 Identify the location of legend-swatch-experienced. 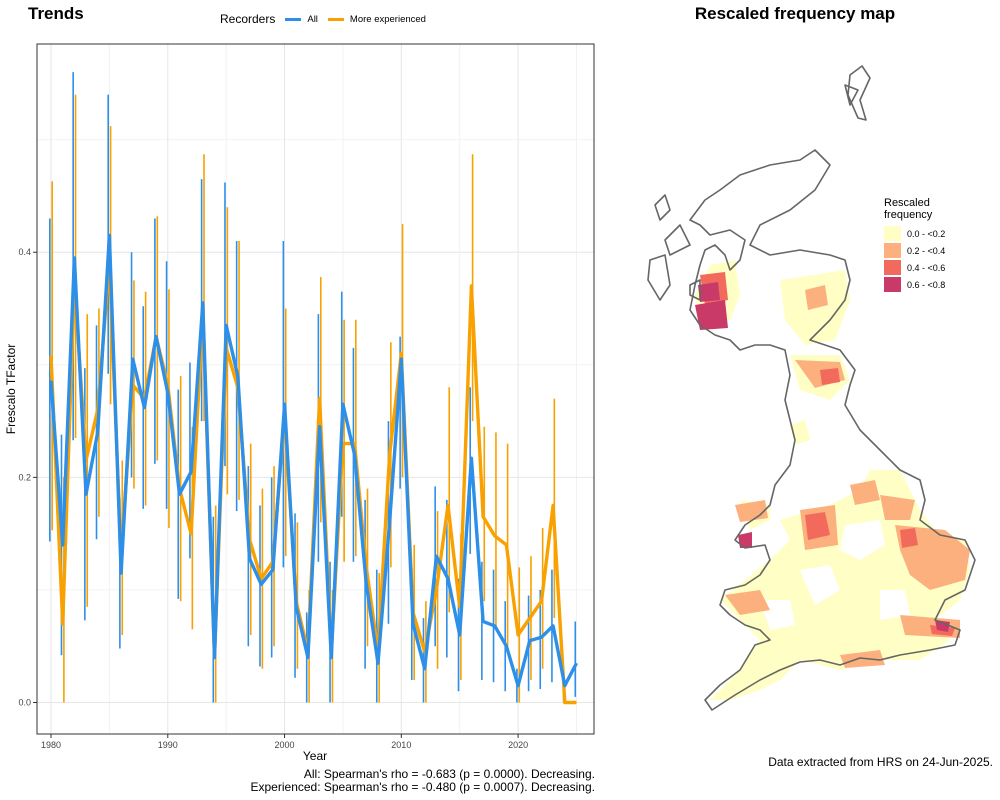
(335, 19).